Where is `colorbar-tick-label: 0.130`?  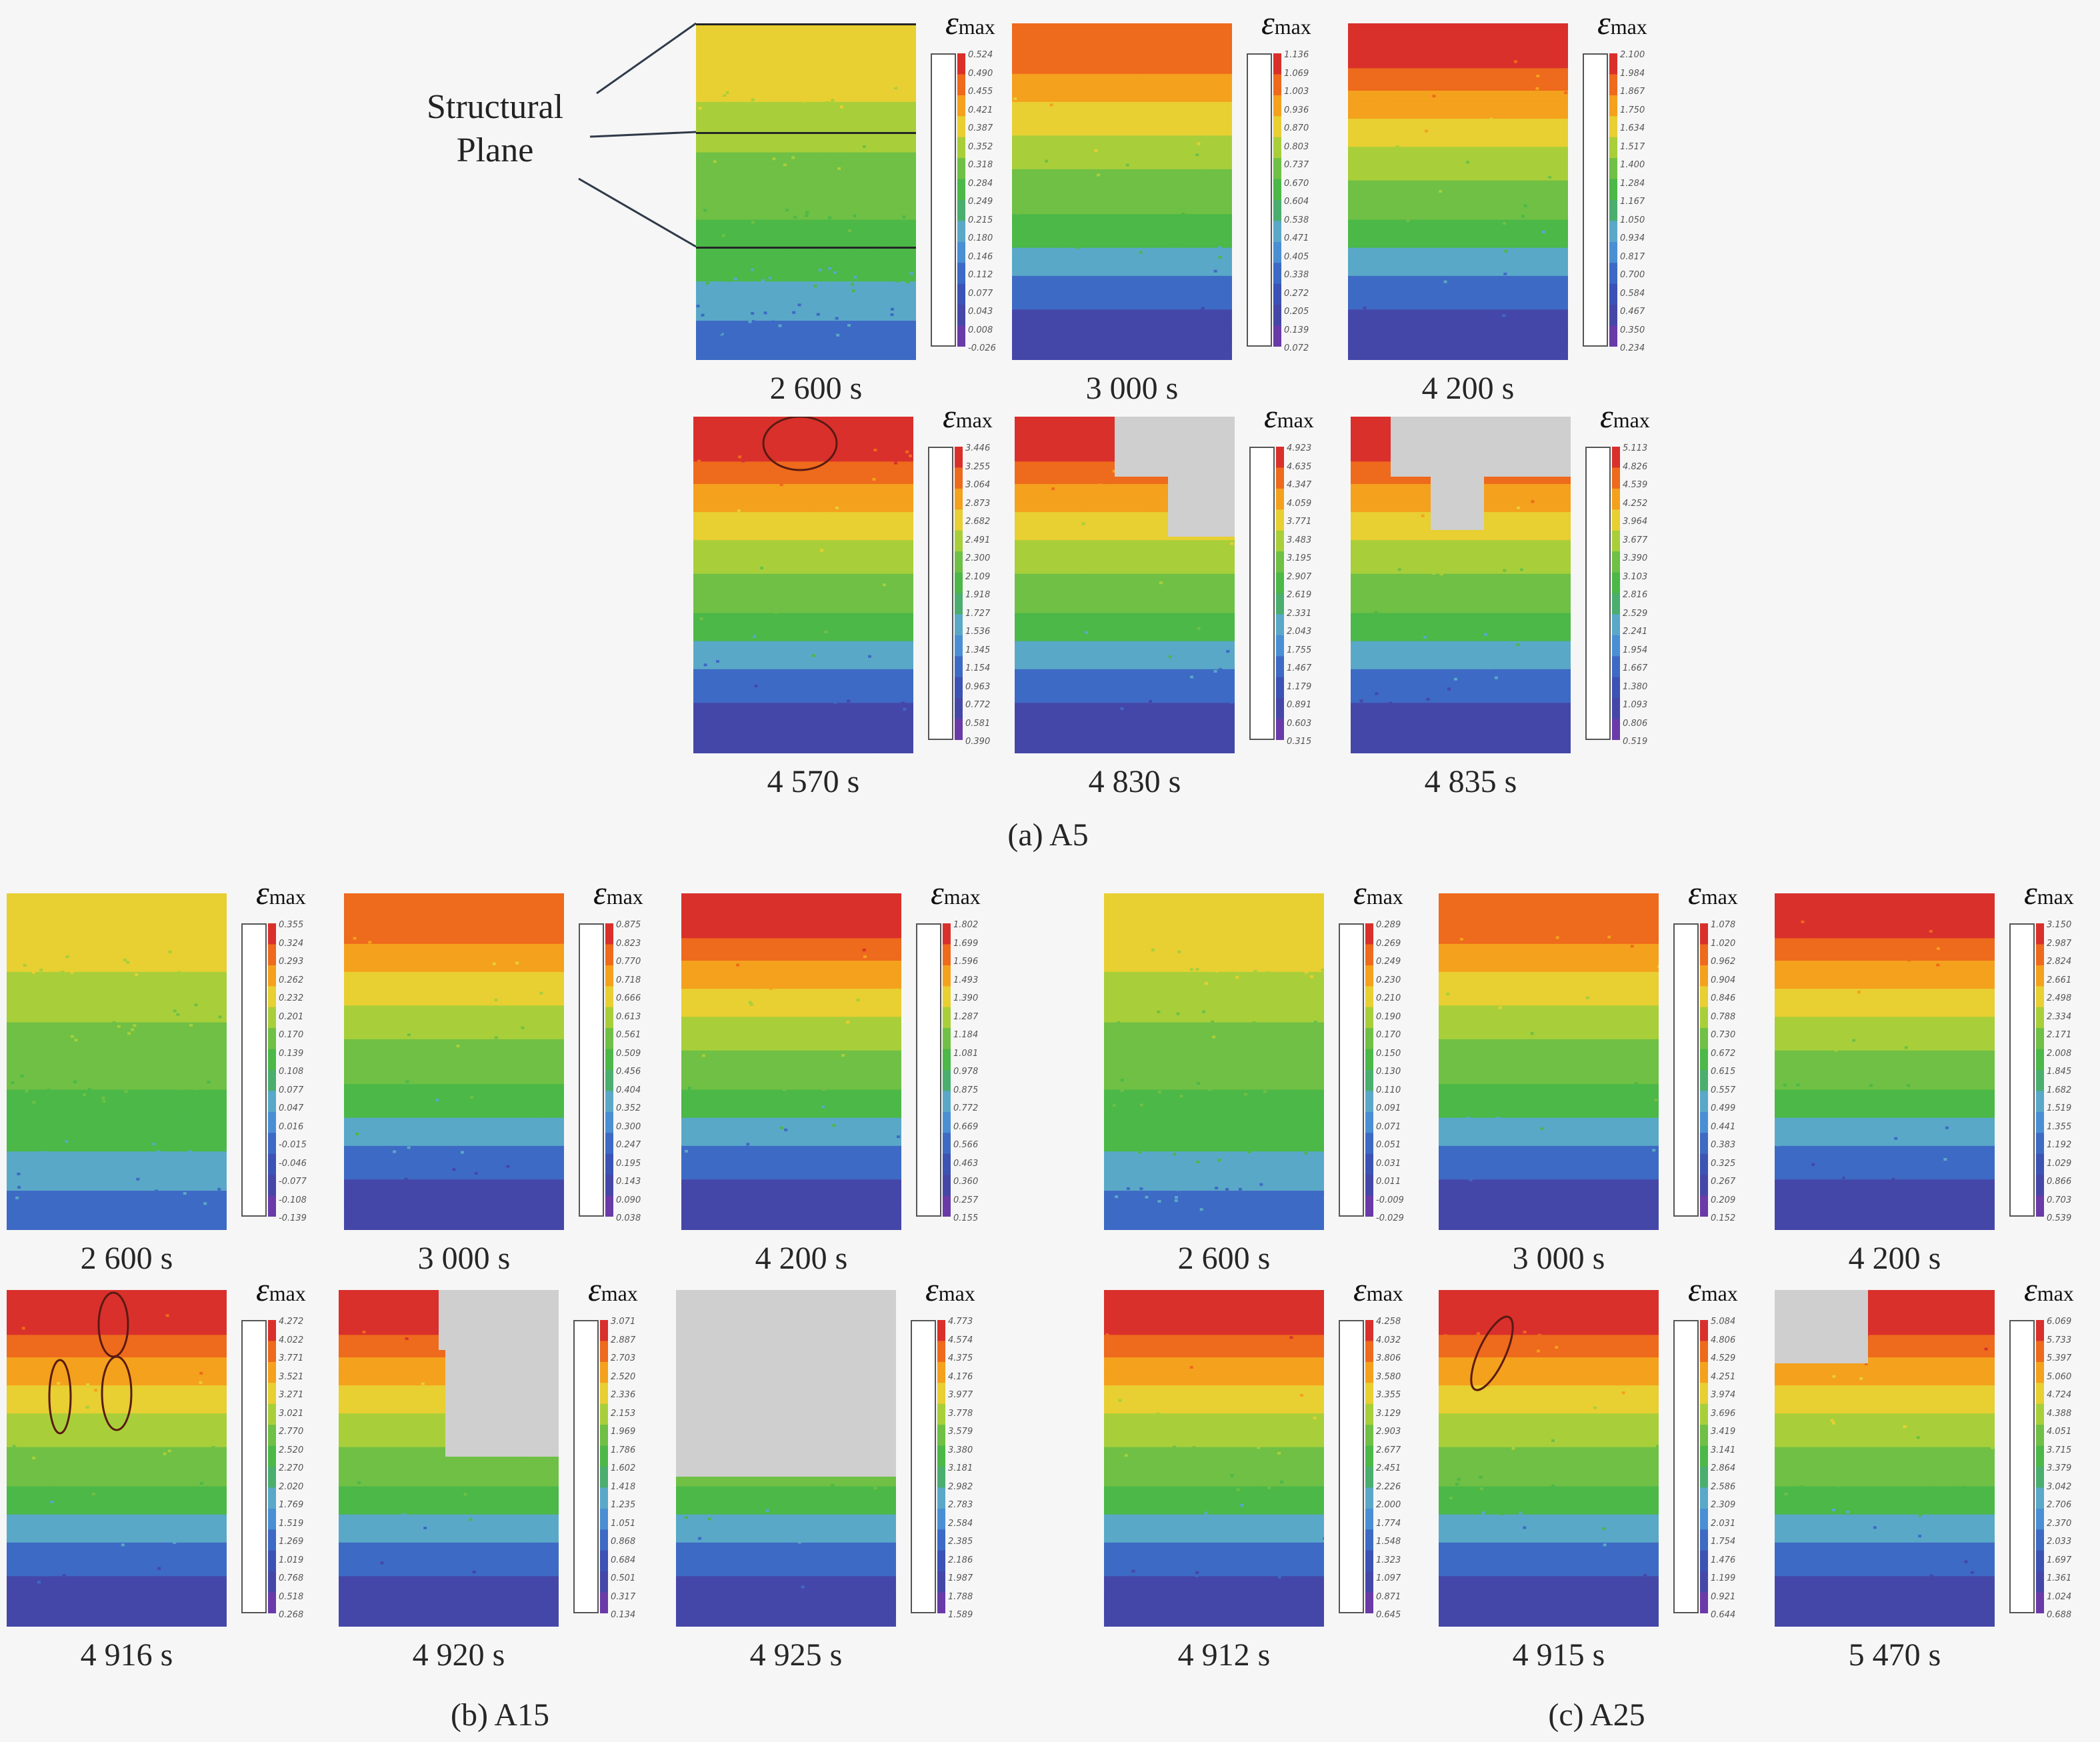
colorbar-tick-label: 0.130 is located at coordinates (1388, 1072).